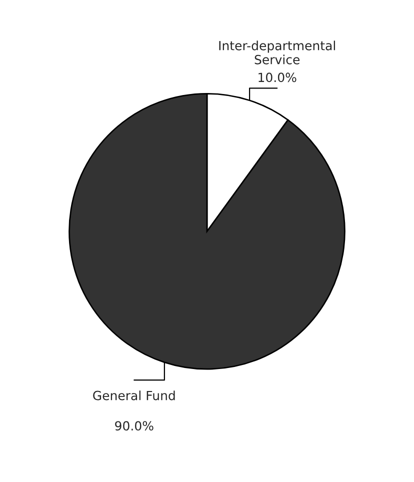  I want to click on slice-label: Inter-departmental Service, so click(277, 52).